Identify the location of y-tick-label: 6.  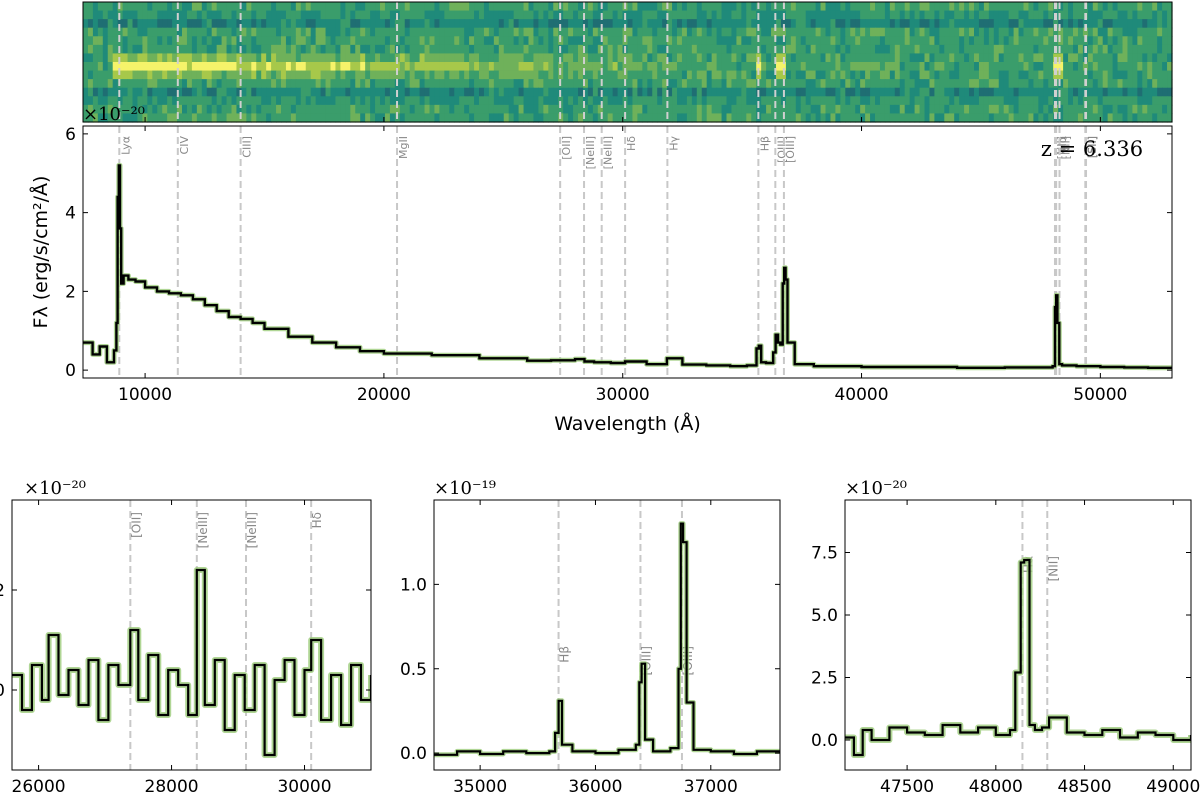
(70, 135).